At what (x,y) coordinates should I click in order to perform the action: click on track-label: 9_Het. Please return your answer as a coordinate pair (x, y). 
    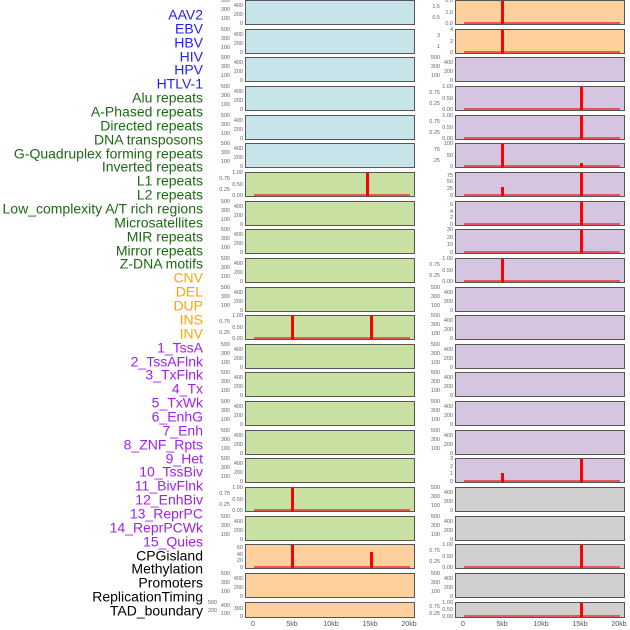
    Looking at the image, I should click on (184, 458).